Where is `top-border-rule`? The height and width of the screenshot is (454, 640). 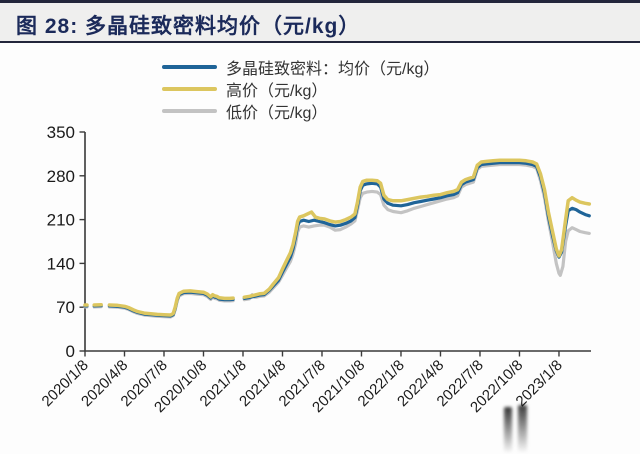
top-border-rule is located at coordinates (320, 1).